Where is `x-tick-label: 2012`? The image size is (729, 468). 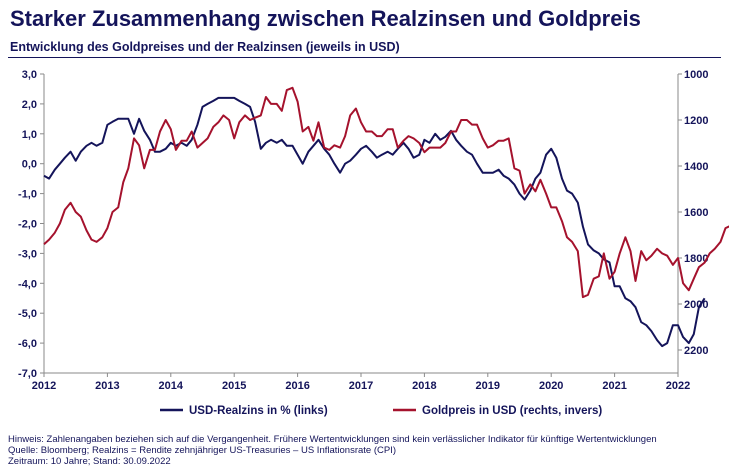 x-tick-label: 2012 is located at coordinates (44, 386).